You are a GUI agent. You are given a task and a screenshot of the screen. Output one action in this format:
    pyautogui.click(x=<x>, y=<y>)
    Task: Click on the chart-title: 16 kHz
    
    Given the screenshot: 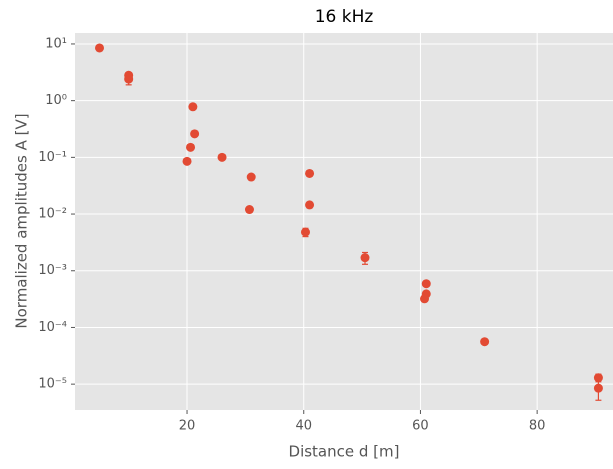 What is the action you would take?
    pyautogui.click(x=344, y=17)
    